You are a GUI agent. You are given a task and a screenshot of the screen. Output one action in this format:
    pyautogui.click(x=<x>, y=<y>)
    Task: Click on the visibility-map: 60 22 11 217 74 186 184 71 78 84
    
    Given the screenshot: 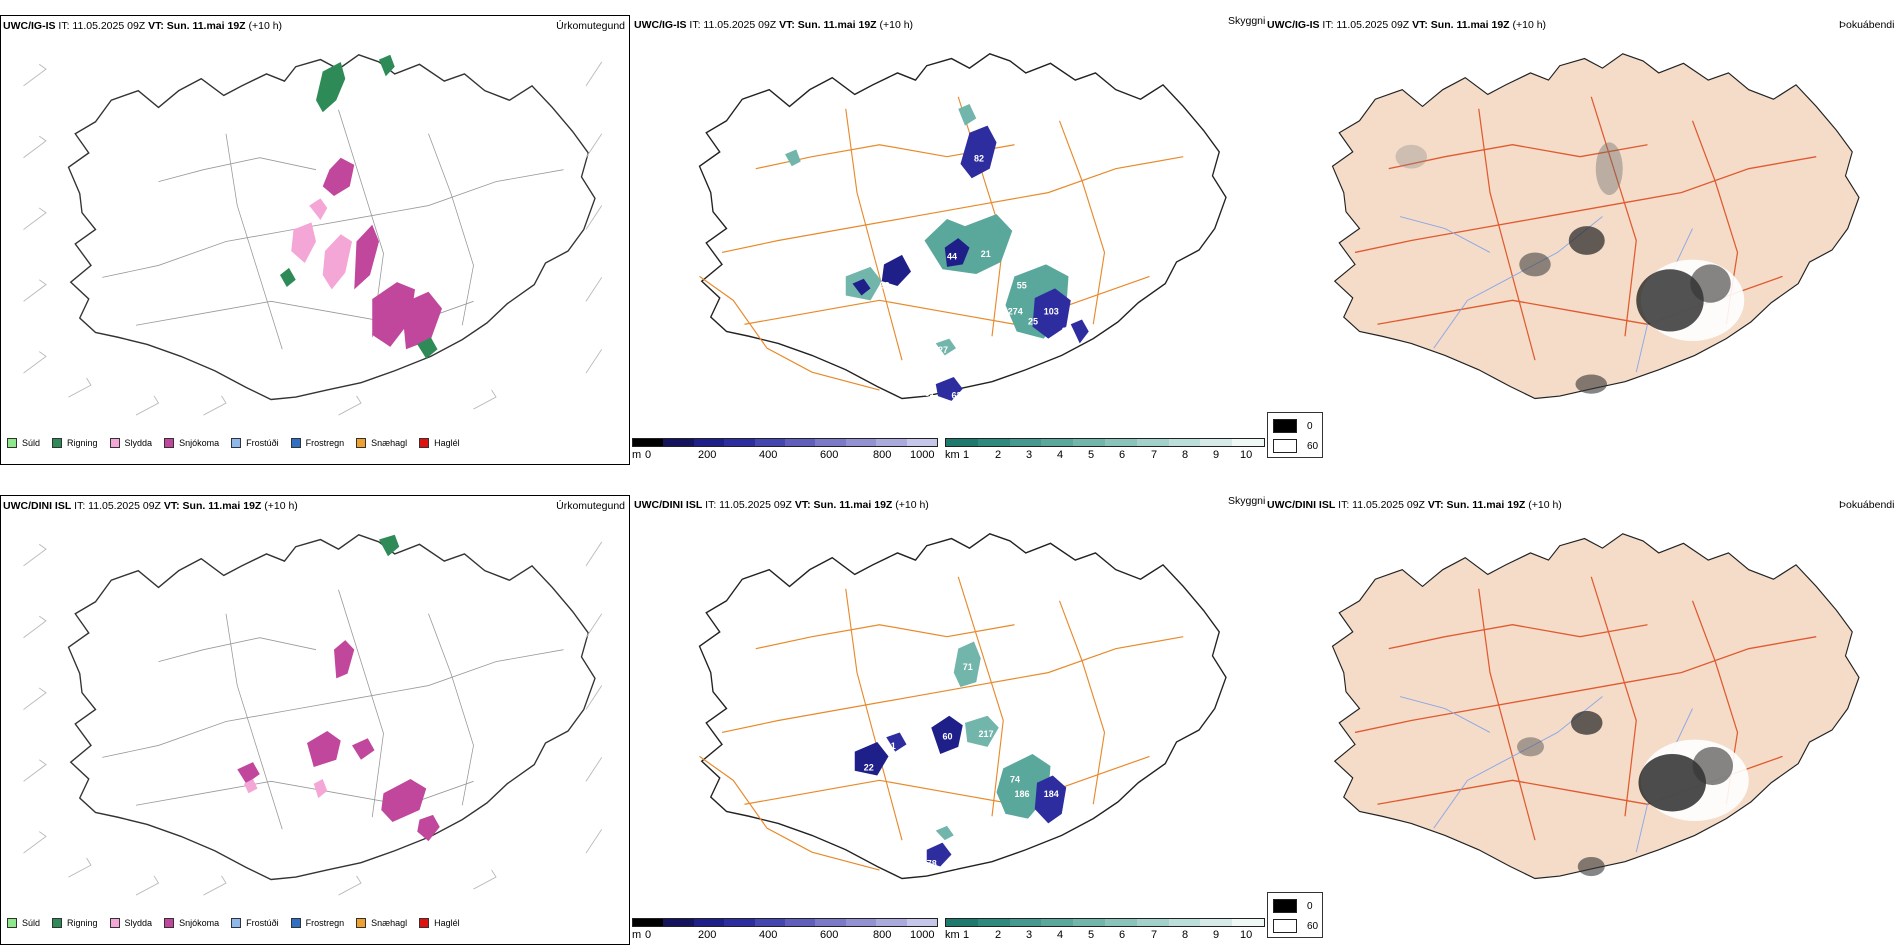 What is the action you would take?
    pyautogui.click(x=947, y=714)
    